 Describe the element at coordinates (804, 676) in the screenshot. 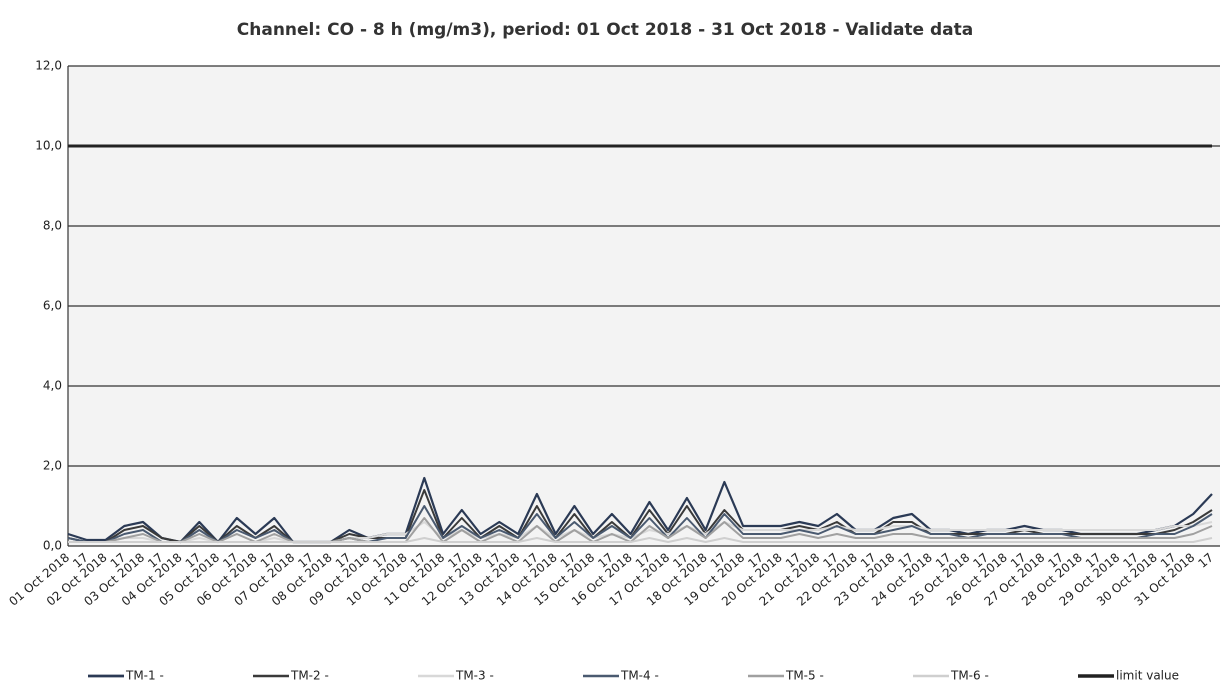

I see `legend-label: TM-5 -` at that location.